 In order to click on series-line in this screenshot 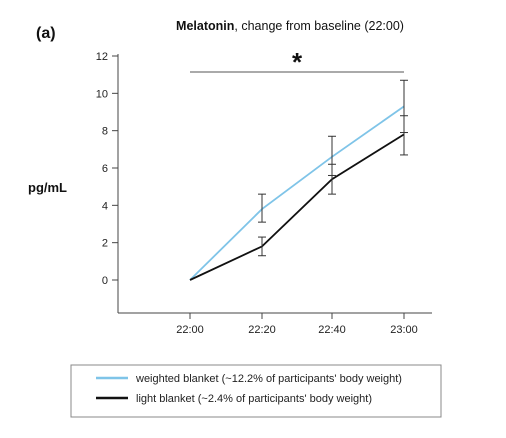, I will do `click(297, 207)`.